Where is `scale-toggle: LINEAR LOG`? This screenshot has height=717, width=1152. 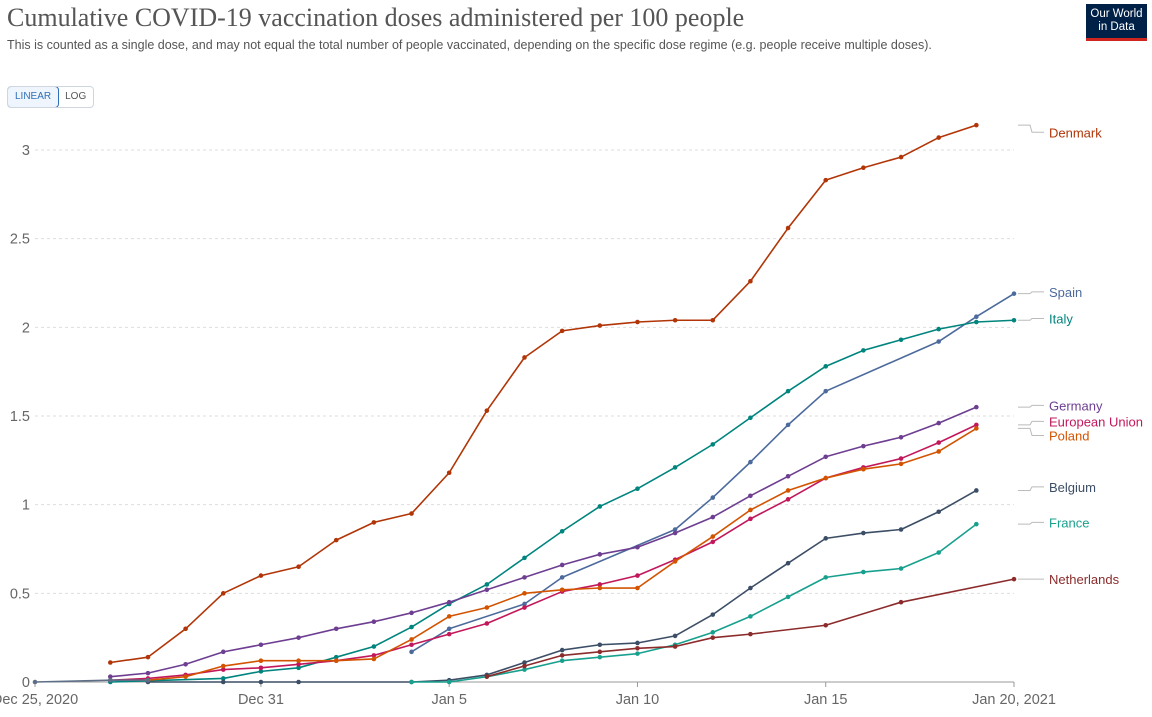 scale-toggle: LINEAR LOG is located at coordinates (51, 97).